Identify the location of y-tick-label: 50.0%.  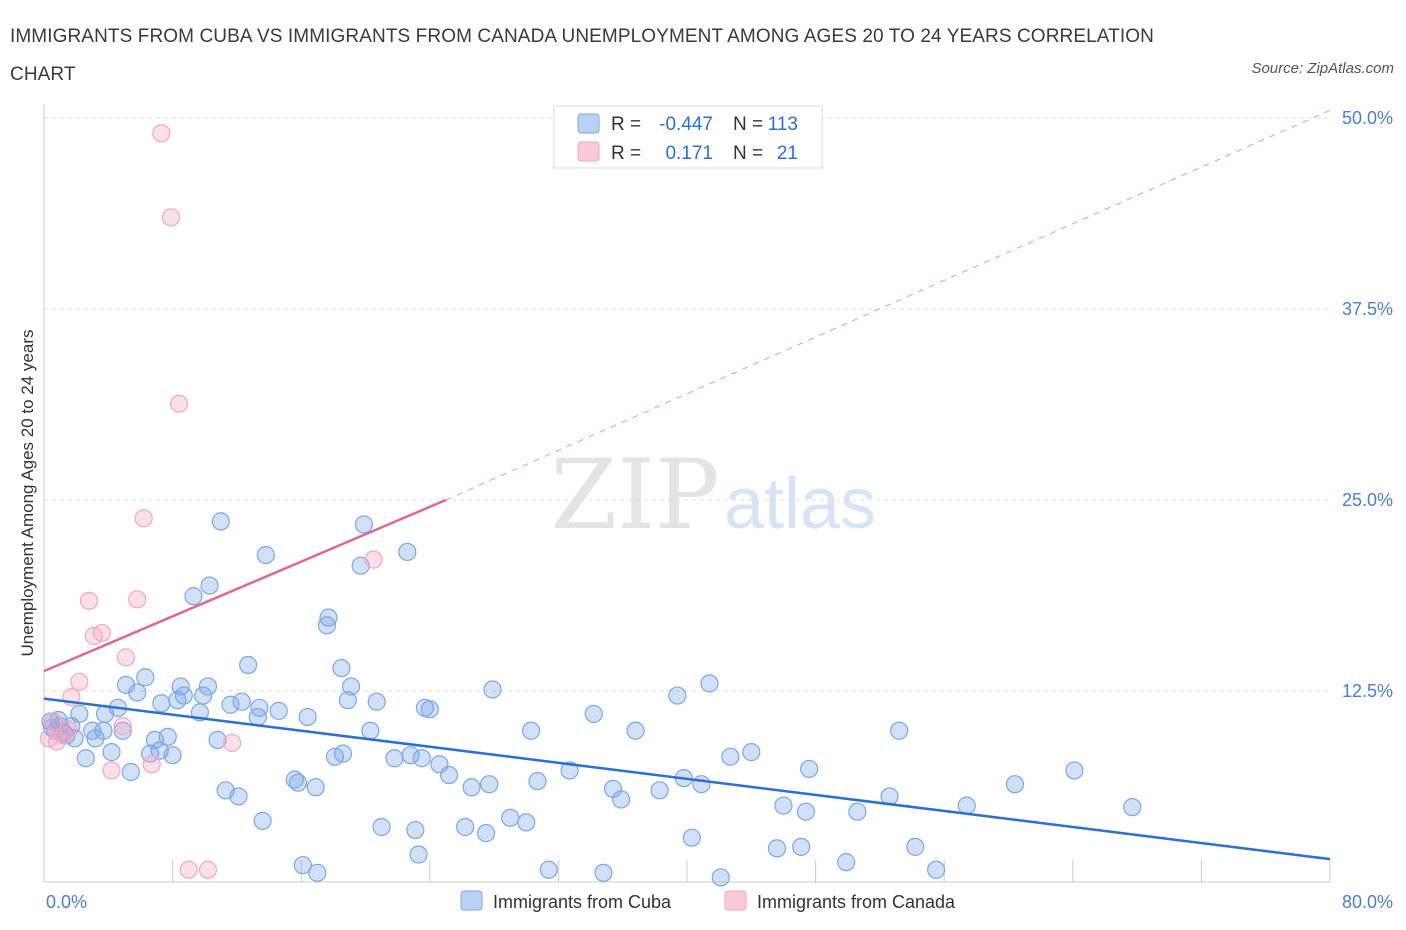
(1367, 118).